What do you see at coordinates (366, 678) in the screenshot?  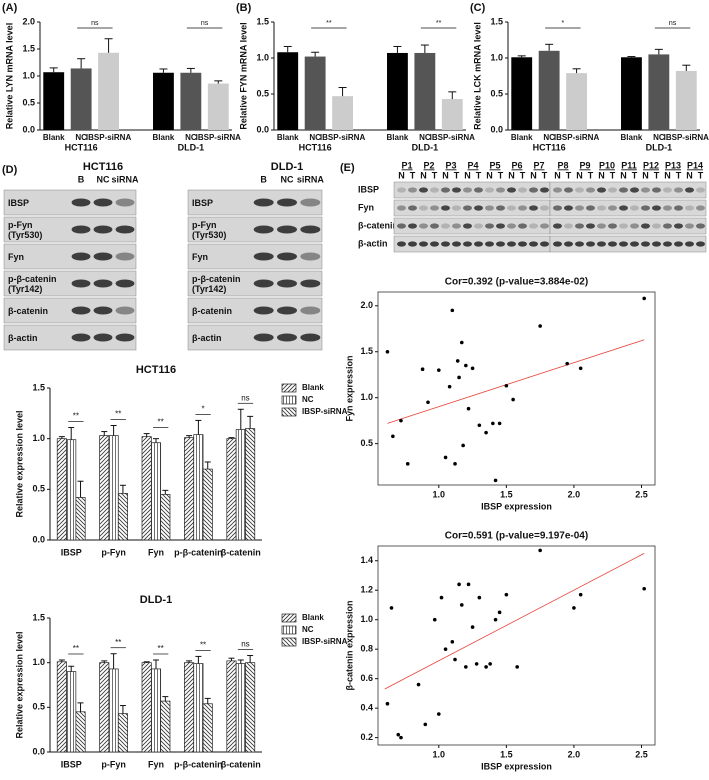 I see `y-tick-label: 0.6` at bounding box center [366, 678].